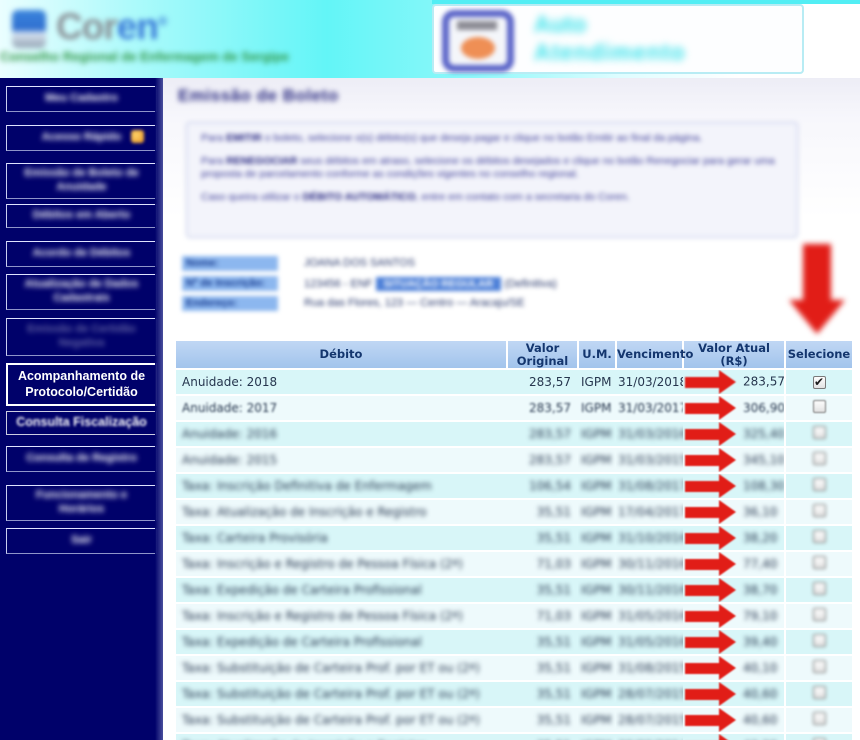 This screenshot has height=740, width=860. What do you see at coordinates (560, 24) in the screenshot?
I see `service-line1: Auto` at bounding box center [560, 24].